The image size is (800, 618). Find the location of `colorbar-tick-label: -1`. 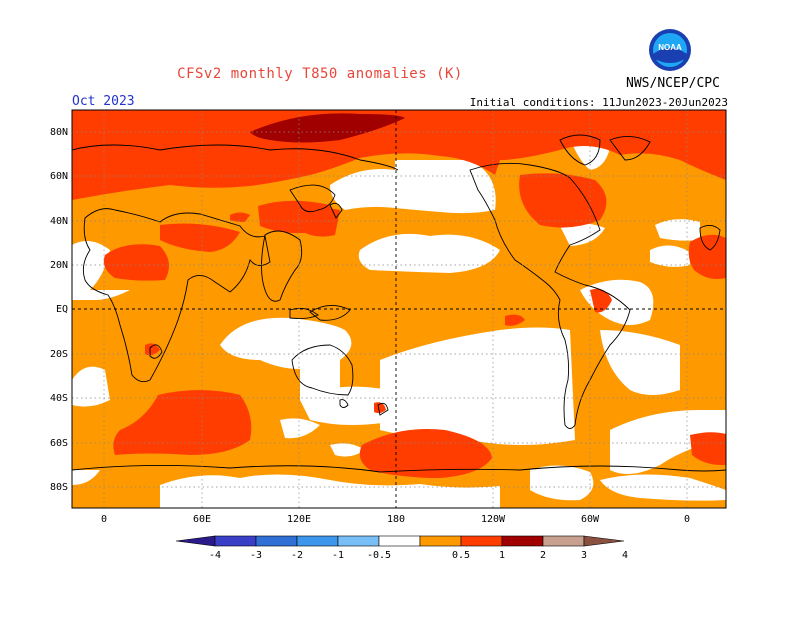

colorbar-tick-label: -1 is located at coordinates (338, 555).